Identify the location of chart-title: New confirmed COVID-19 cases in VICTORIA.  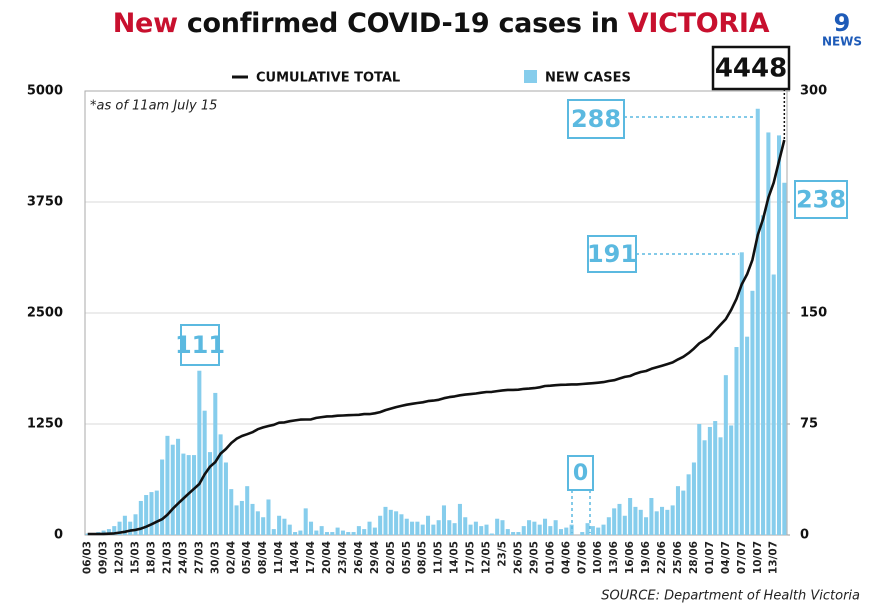
(441, 23).